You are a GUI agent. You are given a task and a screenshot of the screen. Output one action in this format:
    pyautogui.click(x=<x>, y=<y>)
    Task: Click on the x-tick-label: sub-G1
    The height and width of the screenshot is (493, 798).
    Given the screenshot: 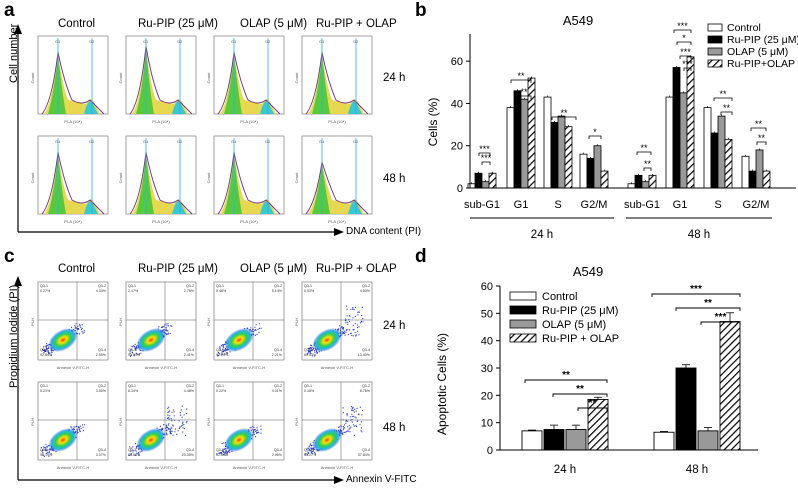 What is the action you would take?
    pyautogui.click(x=482, y=205)
    